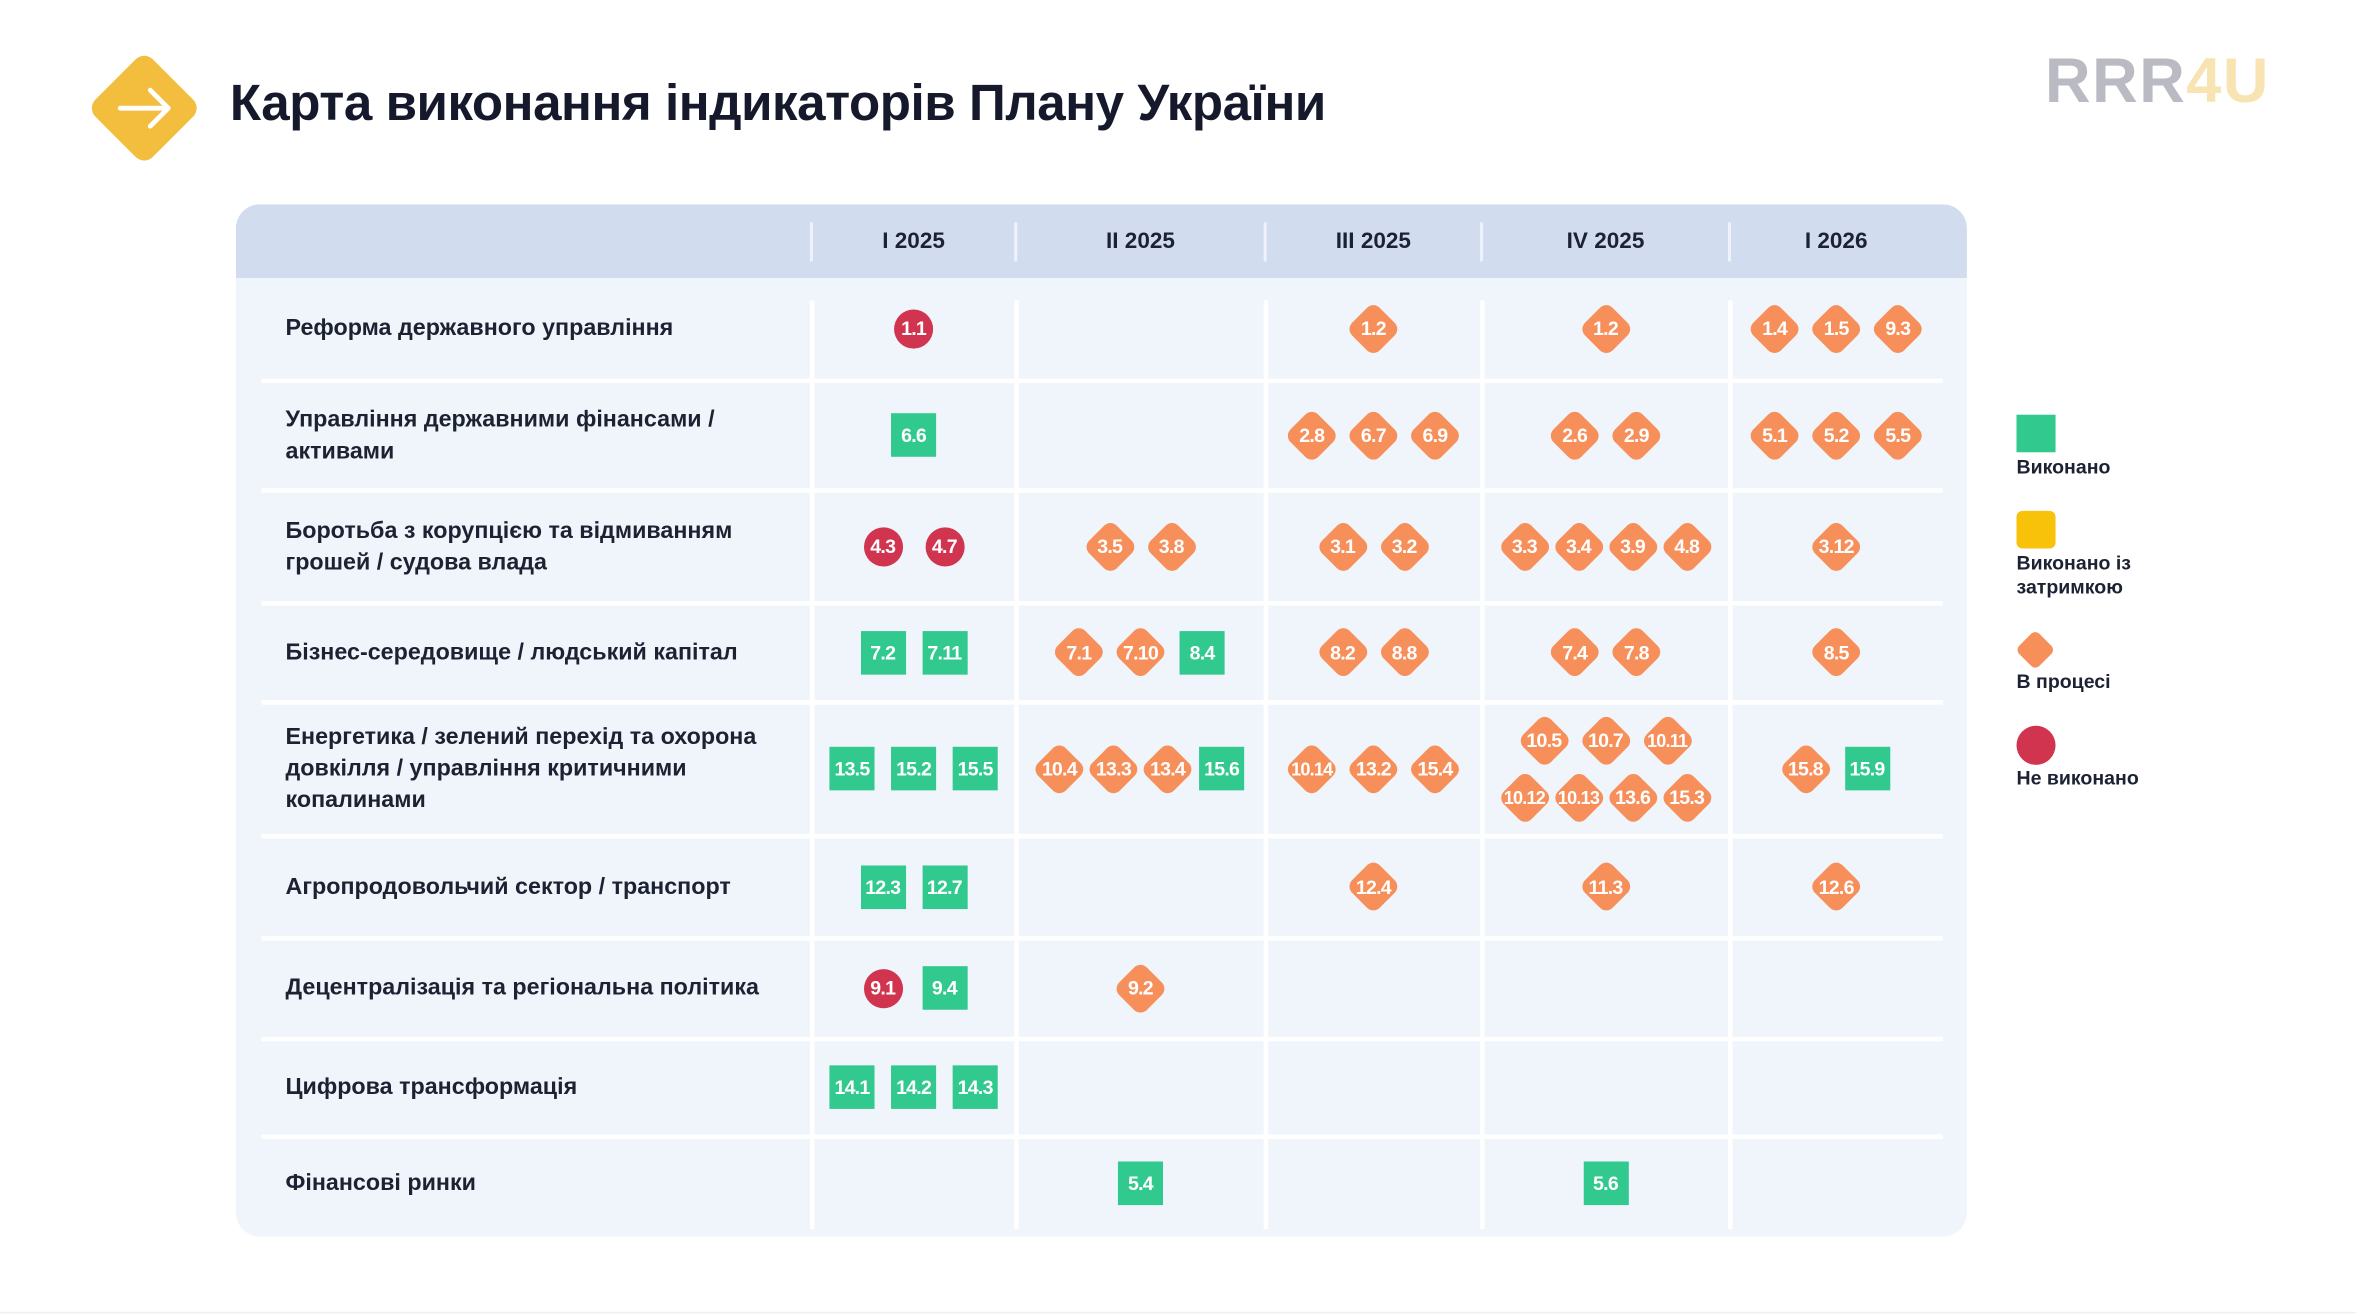  What do you see at coordinates (1312, 768) in the screenshot?
I see `indicator-badge-progress: 10.14` at bounding box center [1312, 768].